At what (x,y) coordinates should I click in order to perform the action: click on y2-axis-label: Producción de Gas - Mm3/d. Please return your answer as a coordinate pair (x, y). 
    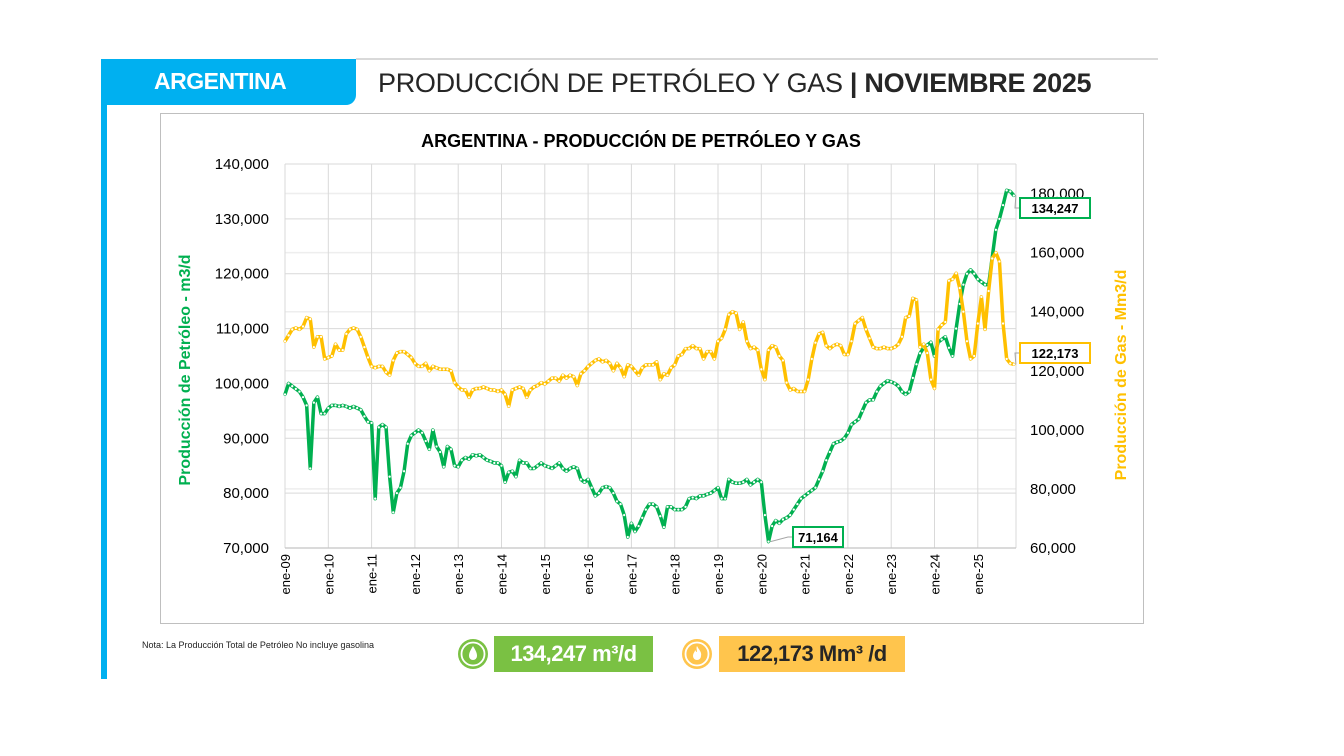
    Looking at the image, I should click on (1121, 375).